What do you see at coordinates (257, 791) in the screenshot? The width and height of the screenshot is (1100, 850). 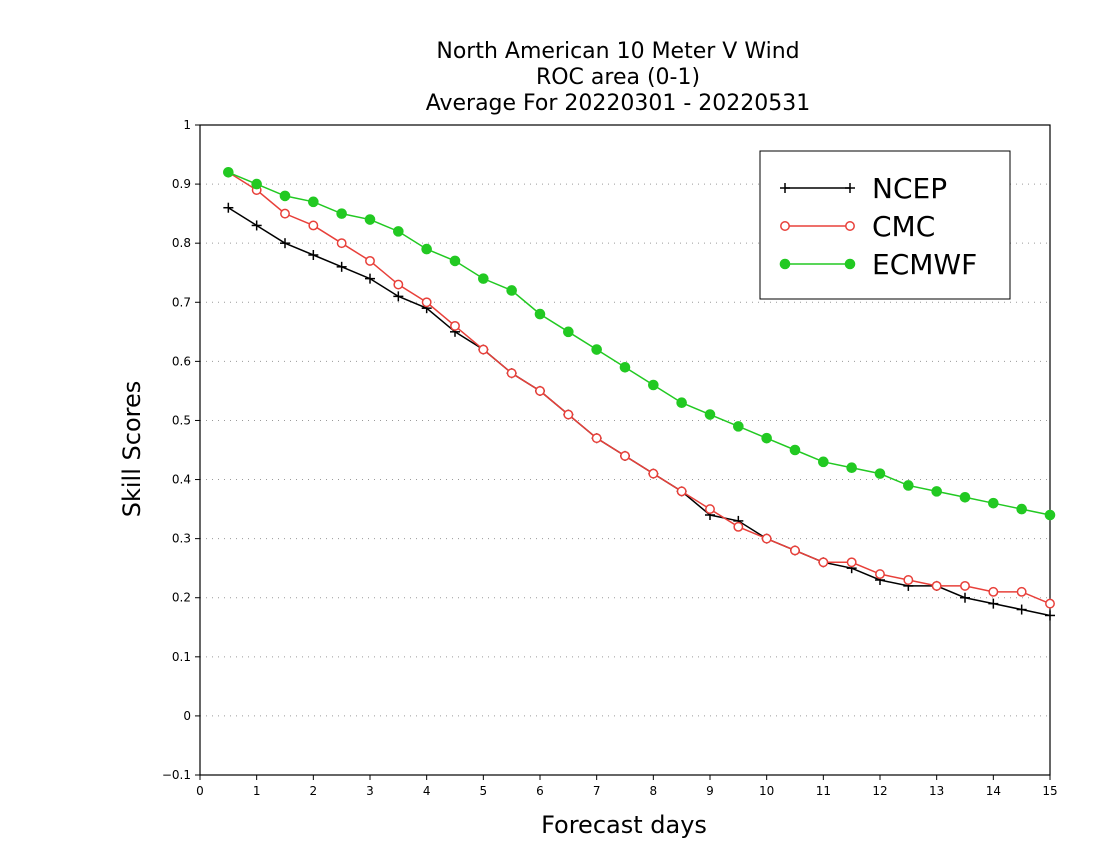 I see `x-tick-label: 1` at bounding box center [257, 791].